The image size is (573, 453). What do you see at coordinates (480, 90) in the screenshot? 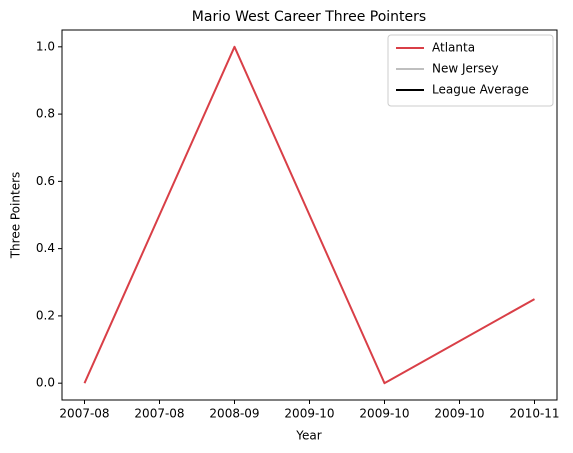
I see `legend-label: League Average` at bounding box center [480, 90].